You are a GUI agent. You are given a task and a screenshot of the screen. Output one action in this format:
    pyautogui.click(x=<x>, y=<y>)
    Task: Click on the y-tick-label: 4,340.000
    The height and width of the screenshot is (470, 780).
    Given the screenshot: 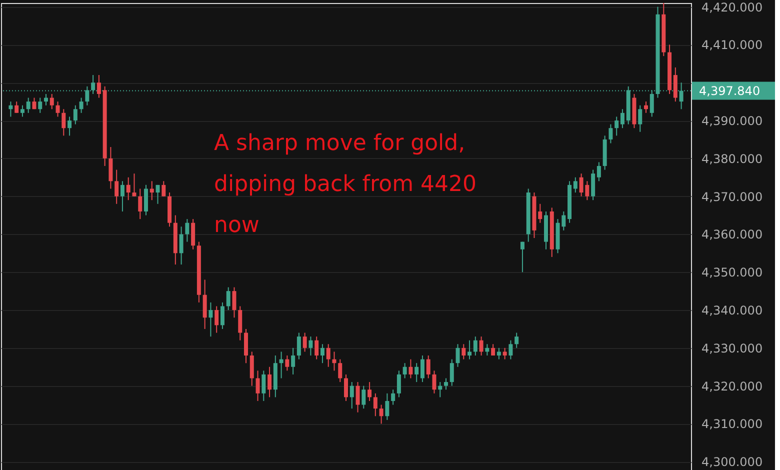 What is the action you would take?
    pyautogui.click(x=732, y=311)
    